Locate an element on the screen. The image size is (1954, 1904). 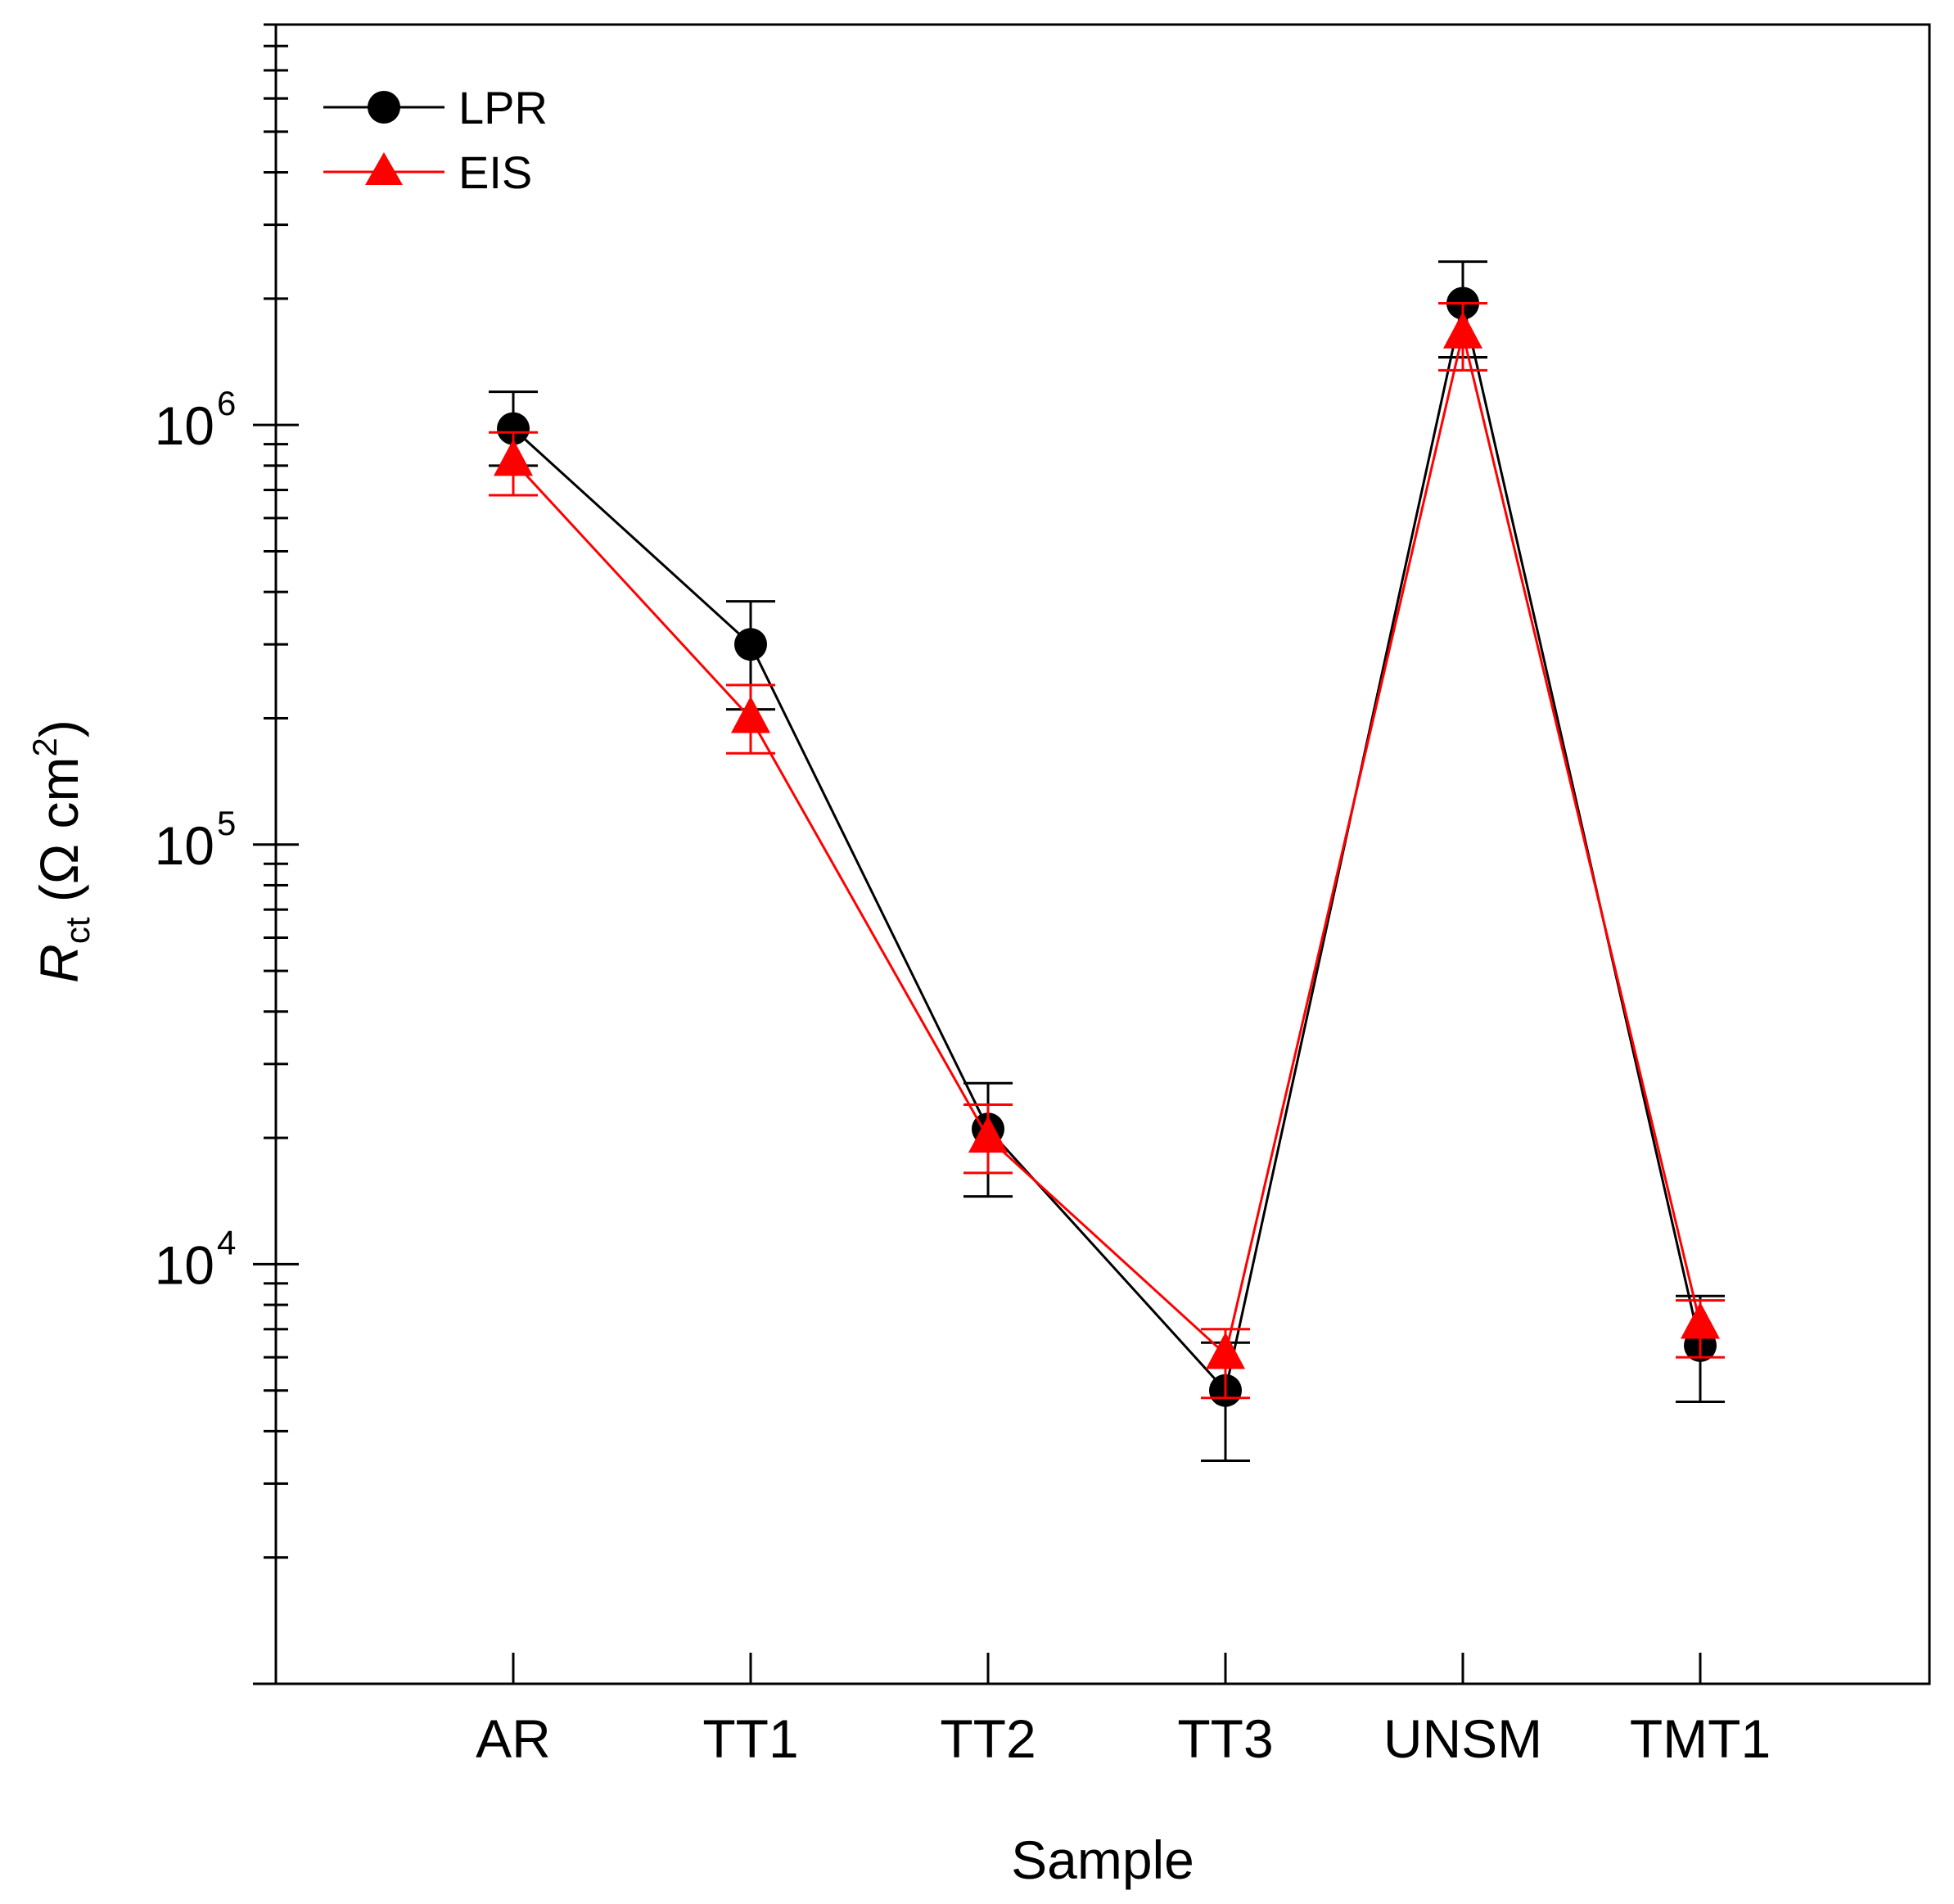
x-axis-title: Sample is located at coordinates (1102, 1860).